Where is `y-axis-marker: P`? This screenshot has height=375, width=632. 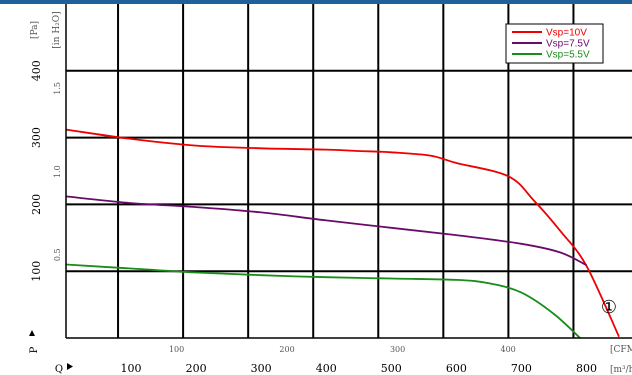 y-axis-marker: P is located at coordinates (34, 349).